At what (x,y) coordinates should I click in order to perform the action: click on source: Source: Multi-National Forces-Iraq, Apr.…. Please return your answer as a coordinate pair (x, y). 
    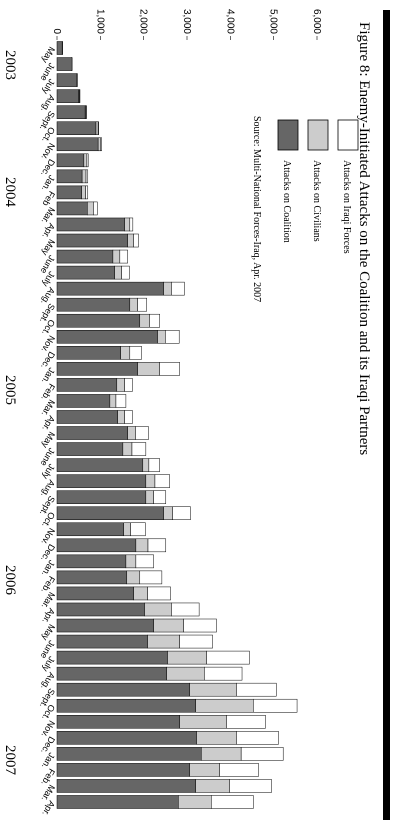
    Looking at the image, I should click on (256, 209).